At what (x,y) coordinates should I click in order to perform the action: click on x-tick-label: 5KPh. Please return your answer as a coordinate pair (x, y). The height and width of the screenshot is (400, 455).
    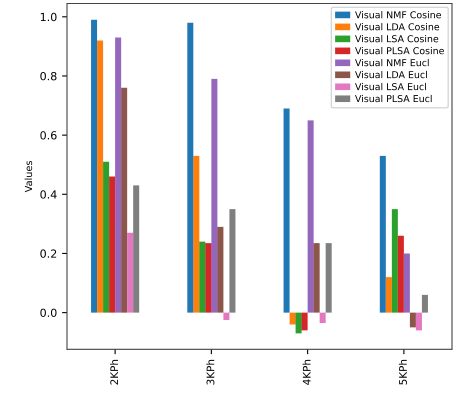
    Looking at the image, I should click on (402, 372).